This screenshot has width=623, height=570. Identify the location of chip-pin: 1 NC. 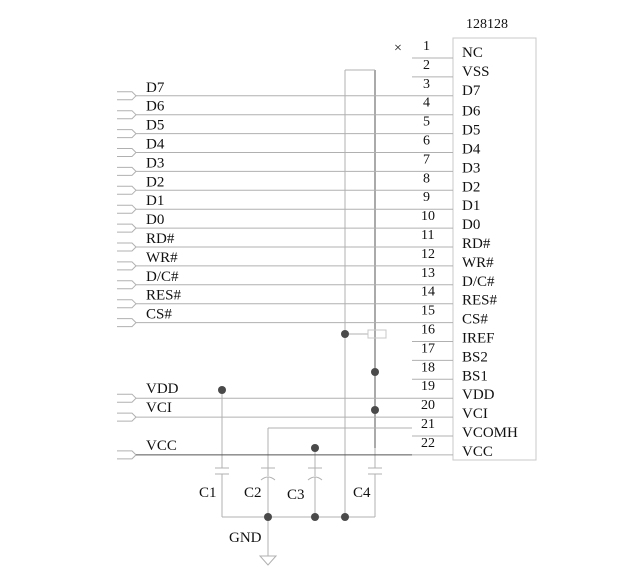
(447, 50).